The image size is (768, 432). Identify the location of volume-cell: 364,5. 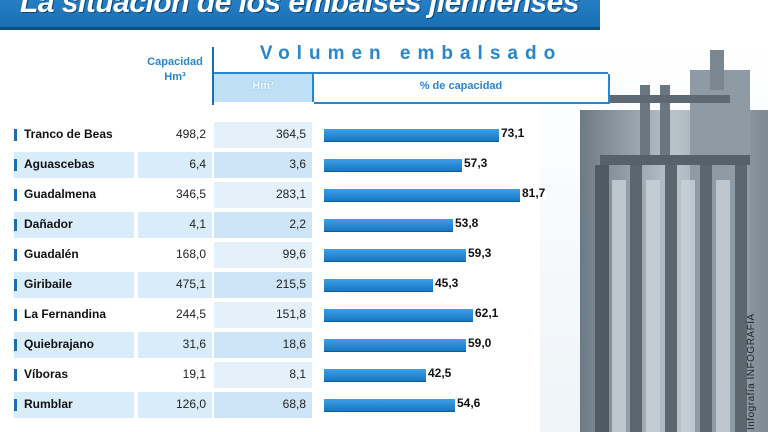
(263, 135).